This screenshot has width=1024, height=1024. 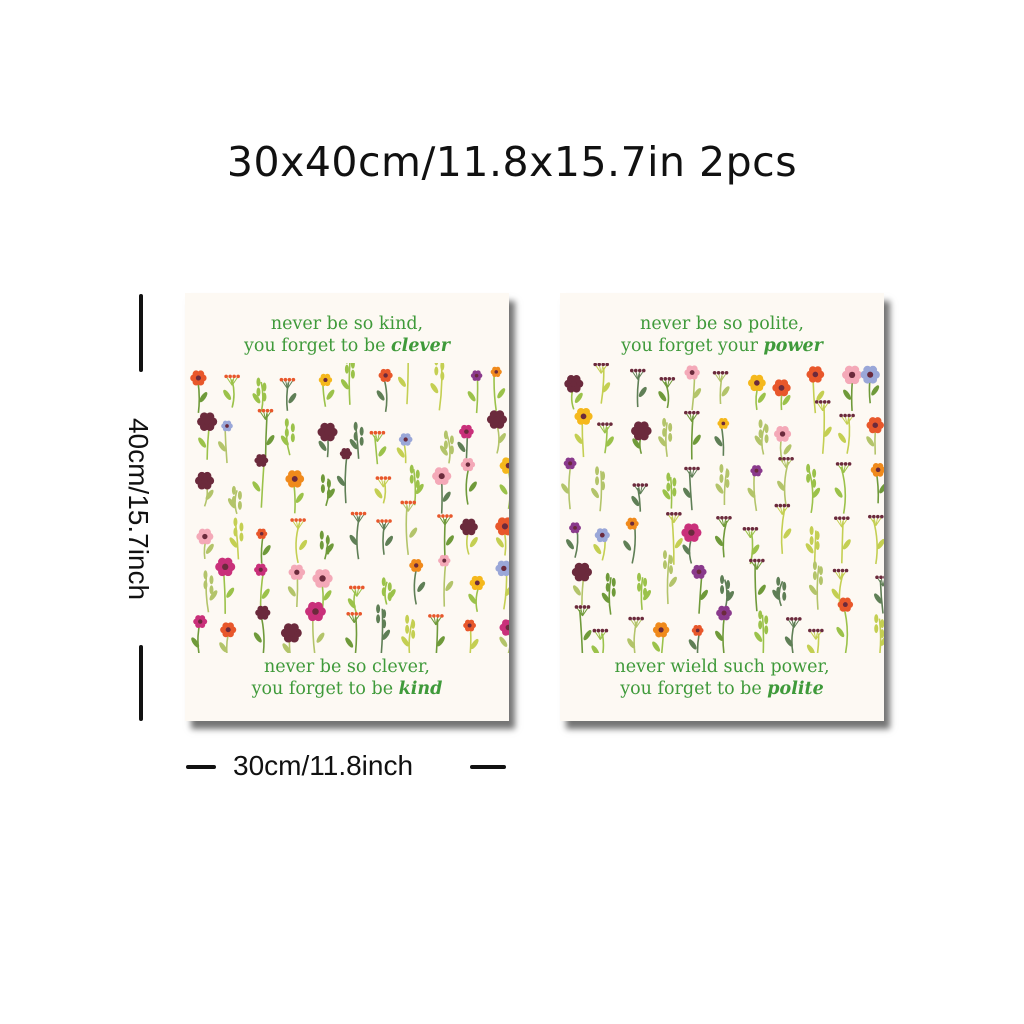 I want to click on height-dimension-label: 40cm/15.7inch, so click(x=138, y=509).